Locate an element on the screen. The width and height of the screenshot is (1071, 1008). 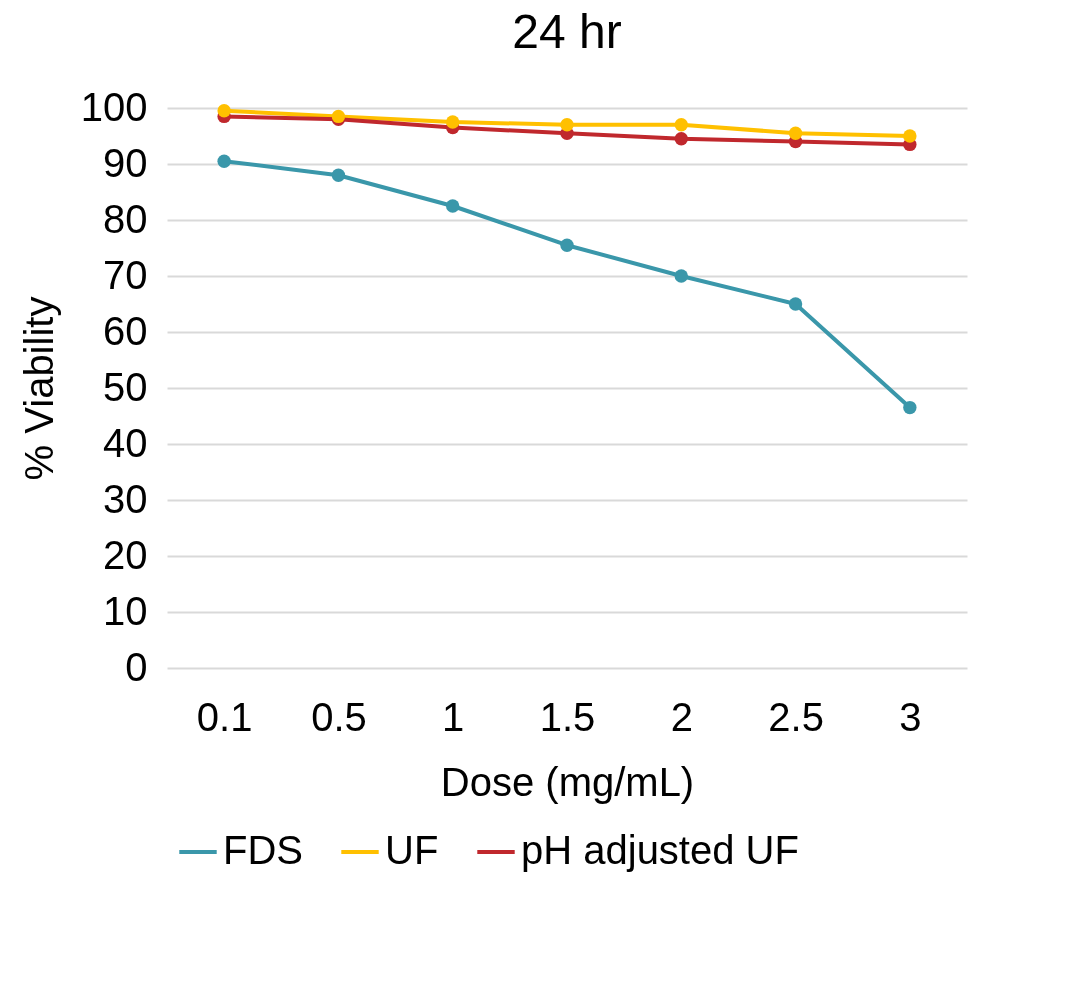
legend-label: FDS is located at coordinates (263, 850).